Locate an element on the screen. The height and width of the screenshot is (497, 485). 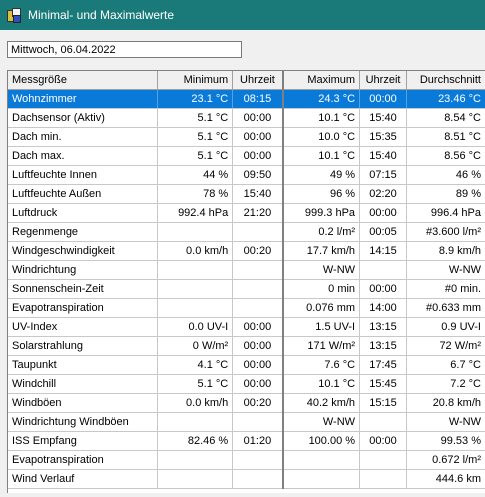
cell-name: Wohnzimmer is located at coordinates (83, 99).